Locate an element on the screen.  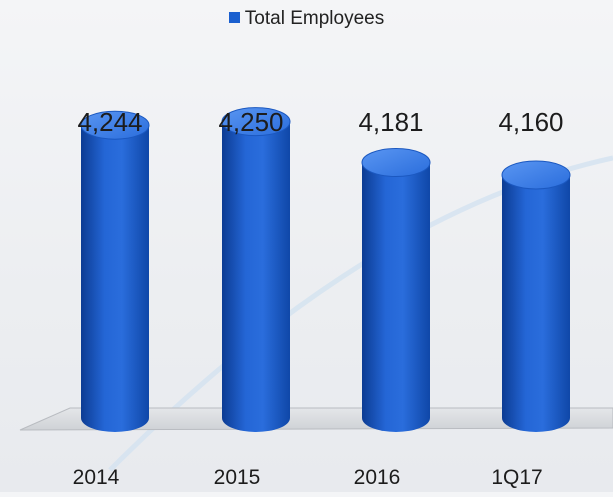
bar-2016 is located at coordinates (396, 290).